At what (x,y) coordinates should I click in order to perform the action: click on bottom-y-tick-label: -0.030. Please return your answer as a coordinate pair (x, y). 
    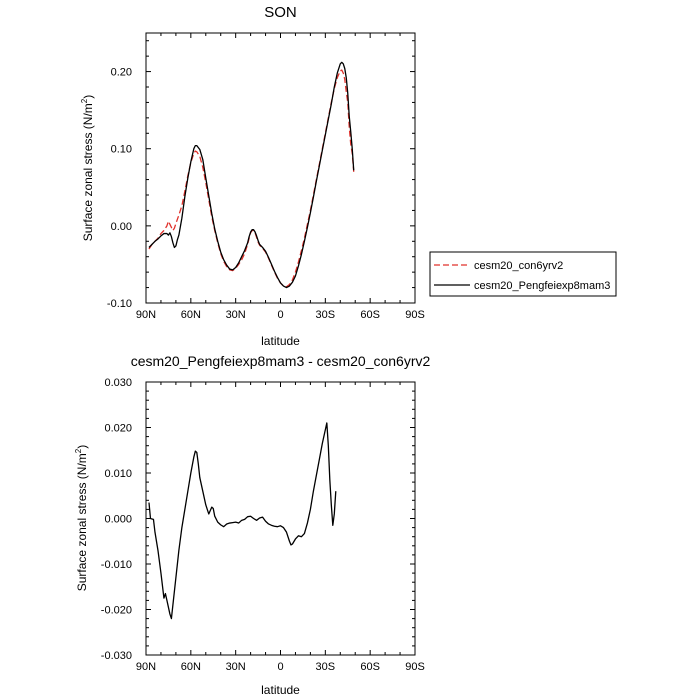
    Looking at the image, I should click on (116, 656).